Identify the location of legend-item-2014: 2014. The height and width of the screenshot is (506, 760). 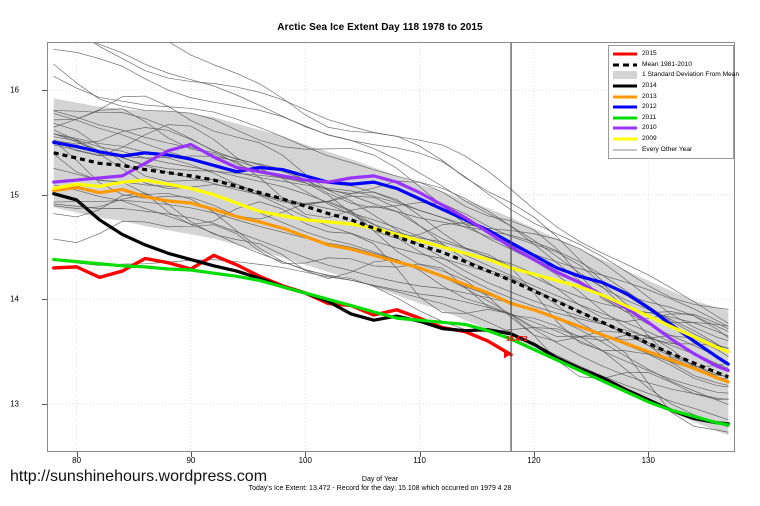
(671, 86).